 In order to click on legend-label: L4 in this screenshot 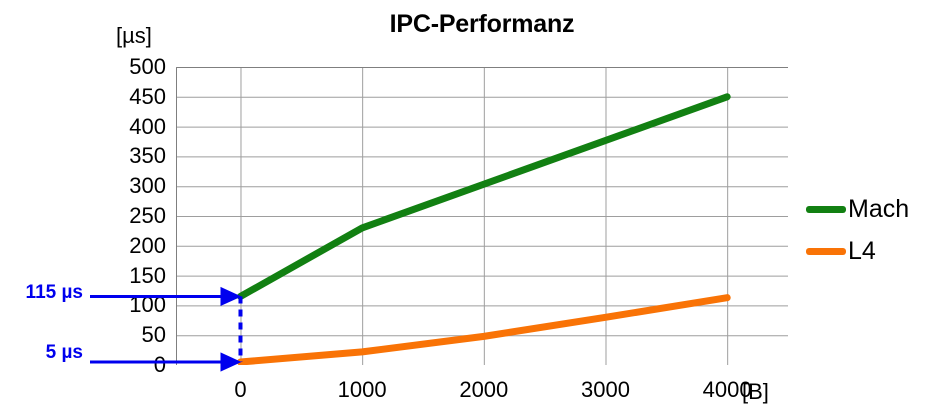, I will do `click(862, 251)`.